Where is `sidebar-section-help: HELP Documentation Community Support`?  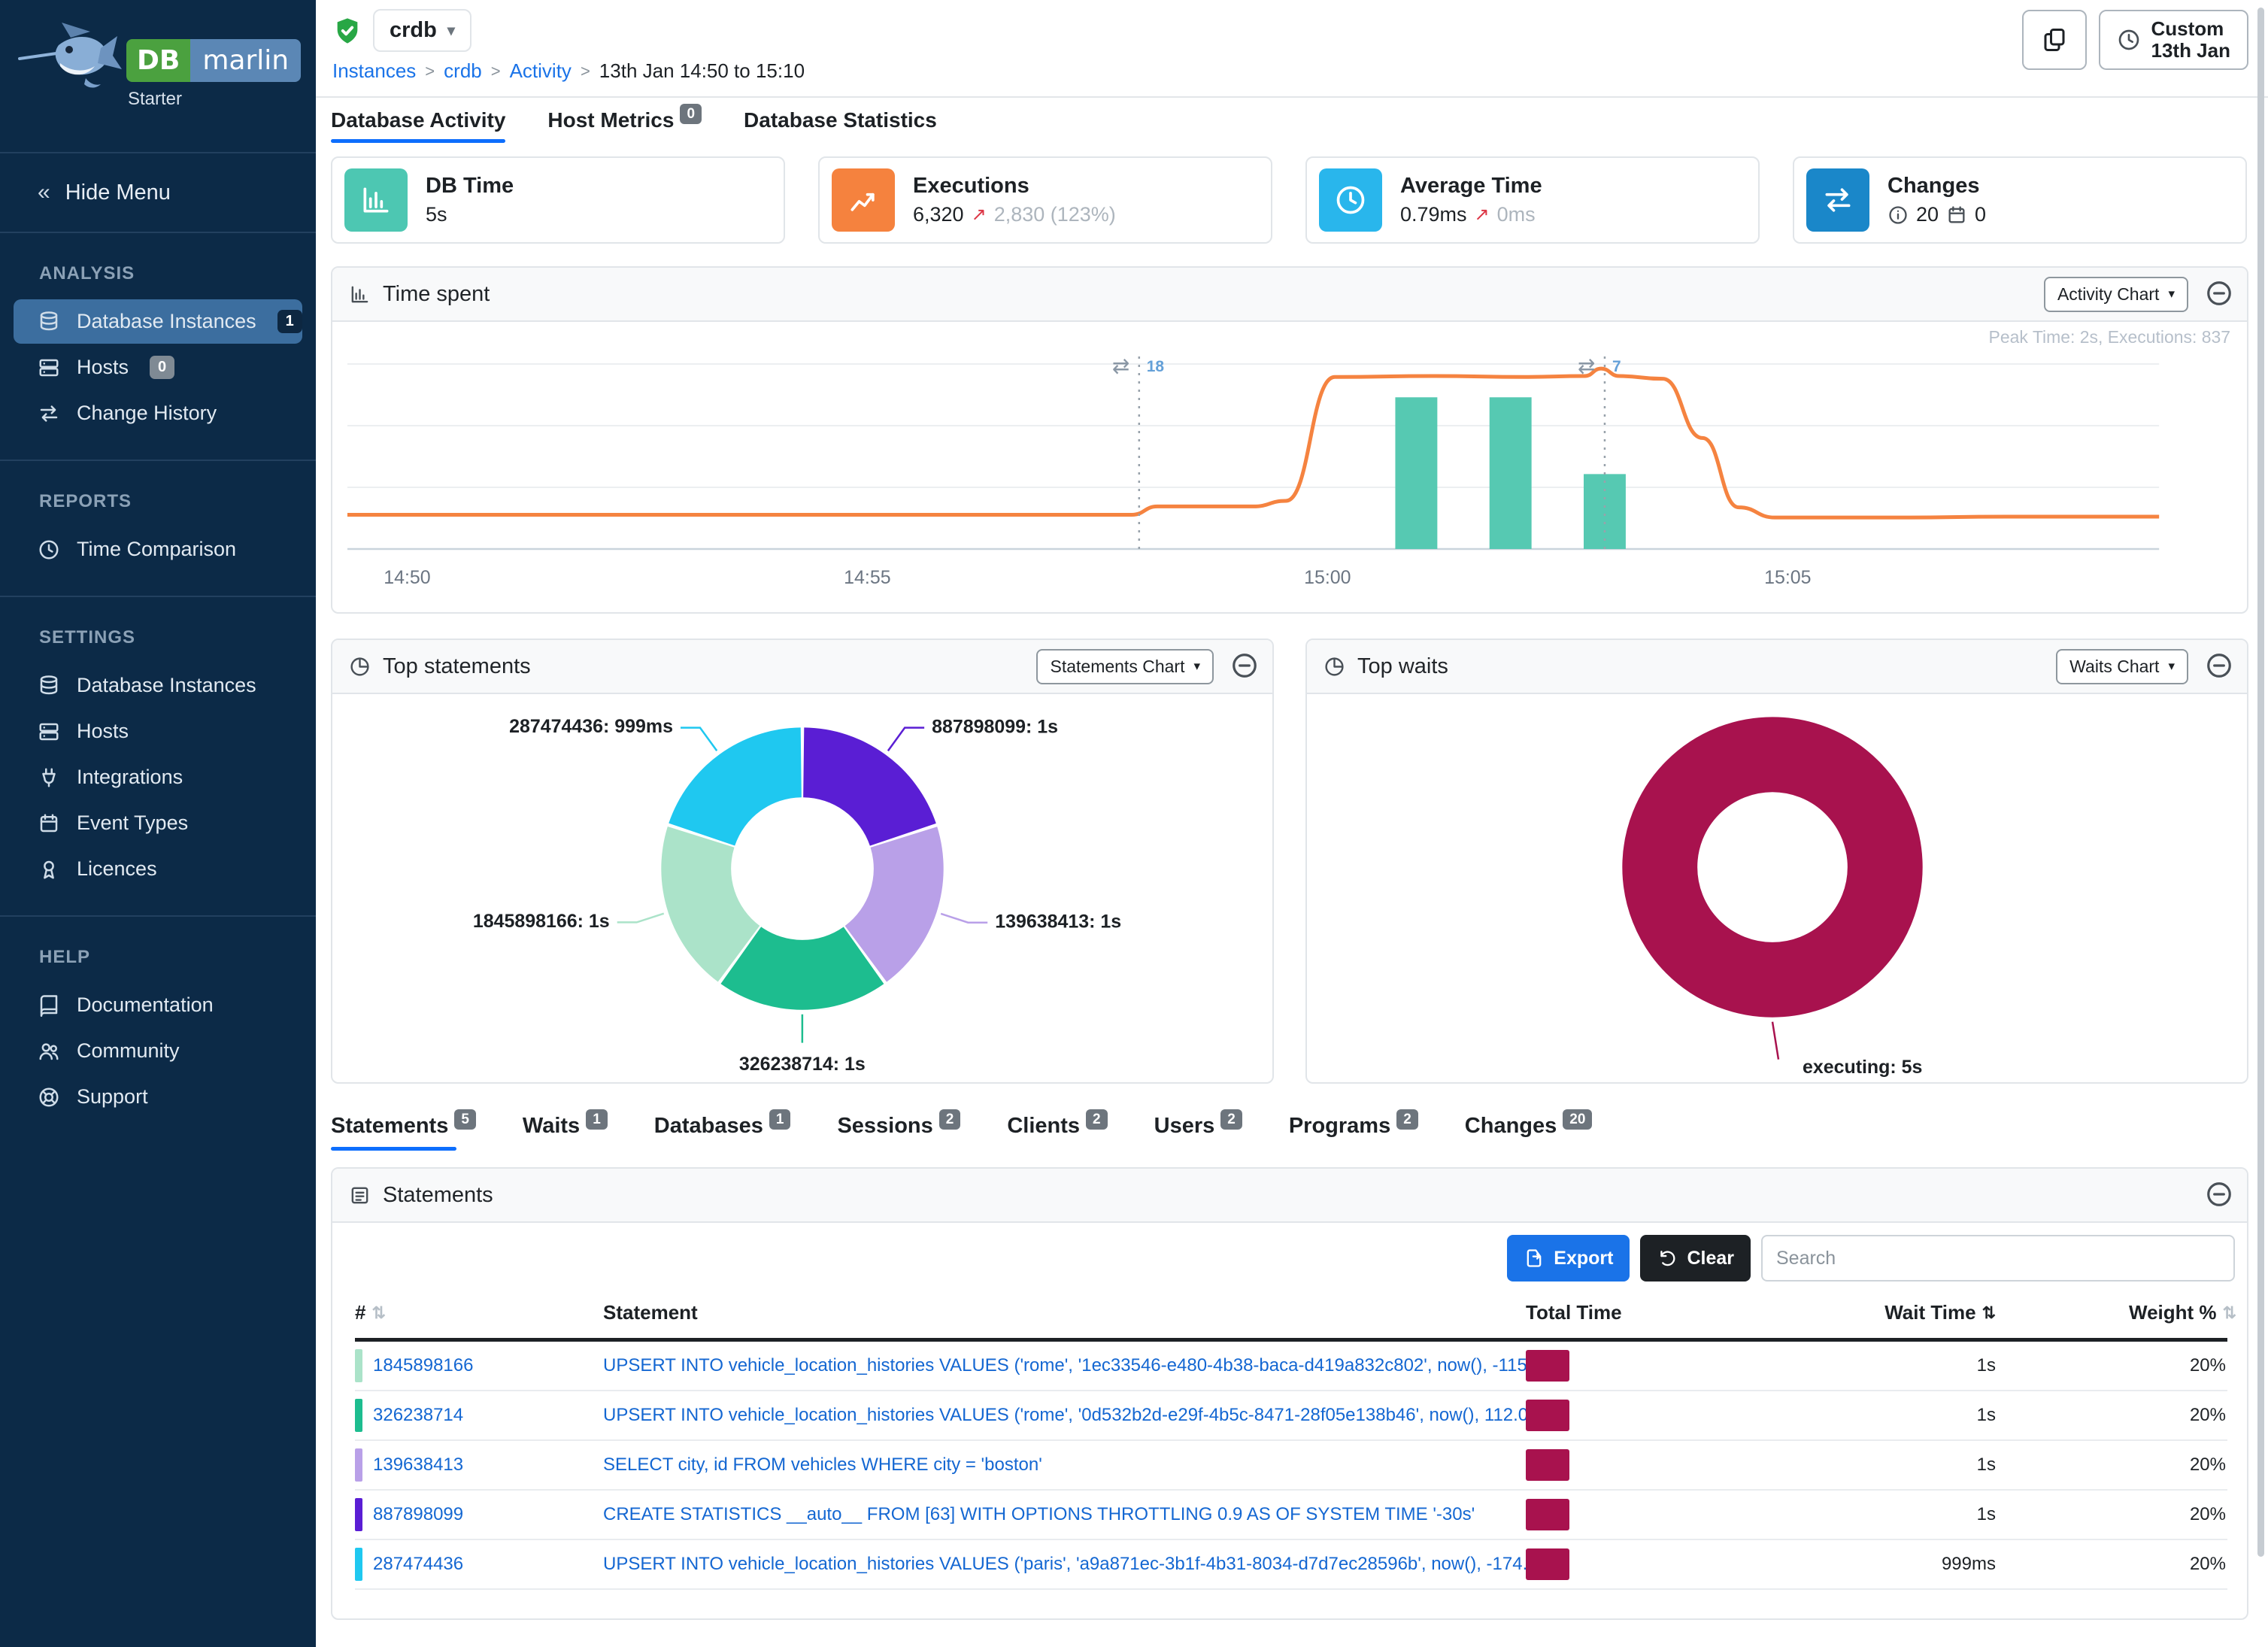
sidebar-section-help: HELP Documentation Community Support is located at coordinates (158, 1030).